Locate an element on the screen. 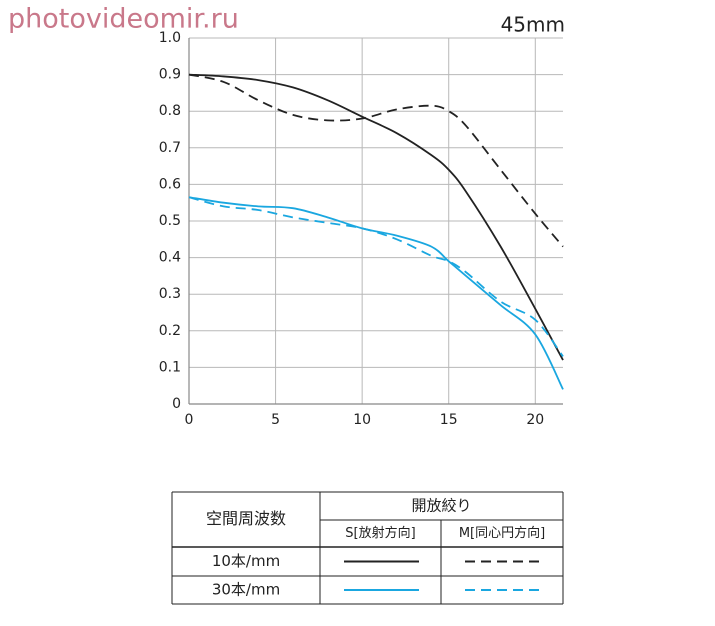  x-tick-label: 20 is located at coordinates (535, 420).